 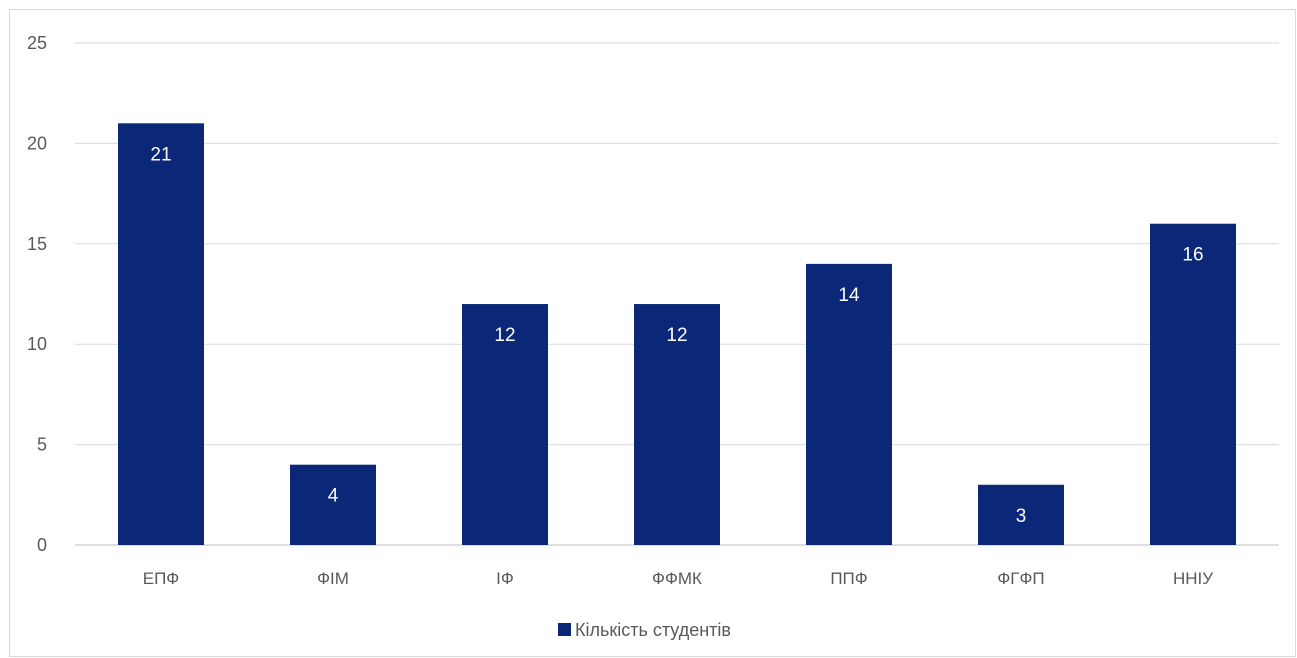 I want to click on data-label: 21, so click(x=160, y=154).